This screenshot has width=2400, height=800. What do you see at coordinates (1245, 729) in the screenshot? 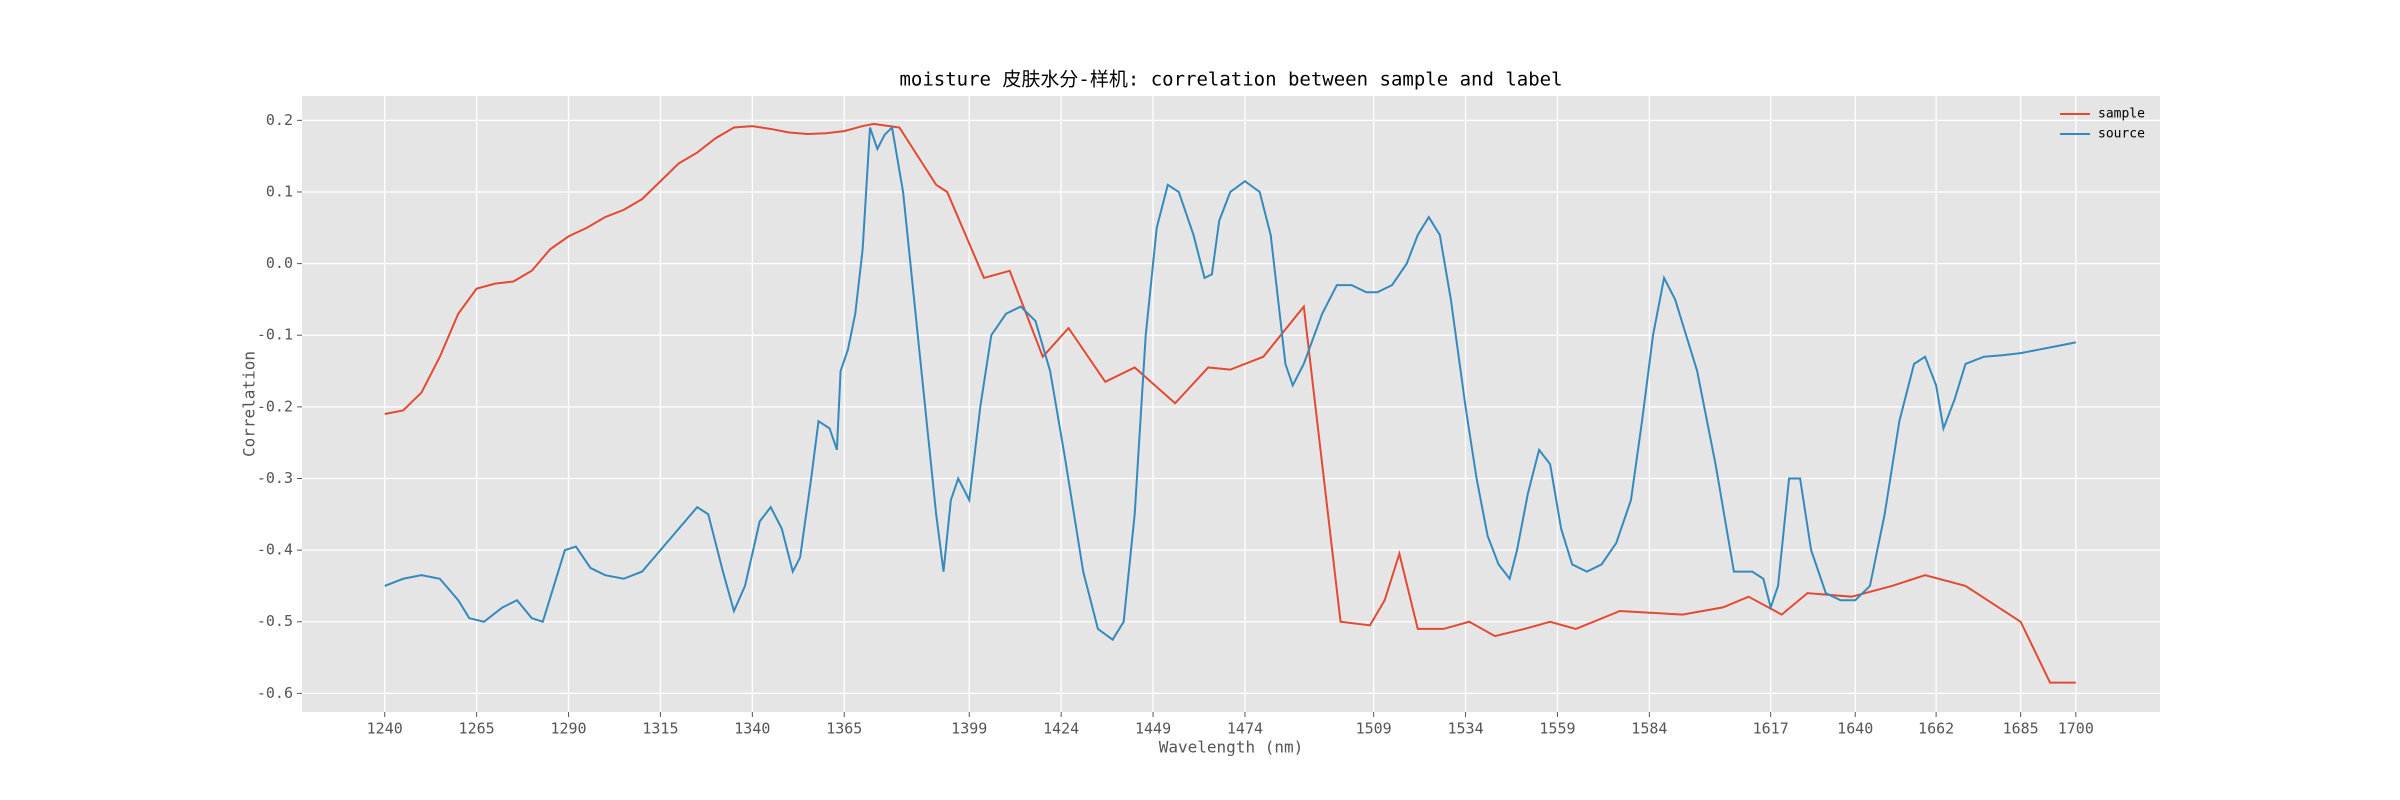
I see `x-tick-label: 1474` at bounding box center [1245, 729].